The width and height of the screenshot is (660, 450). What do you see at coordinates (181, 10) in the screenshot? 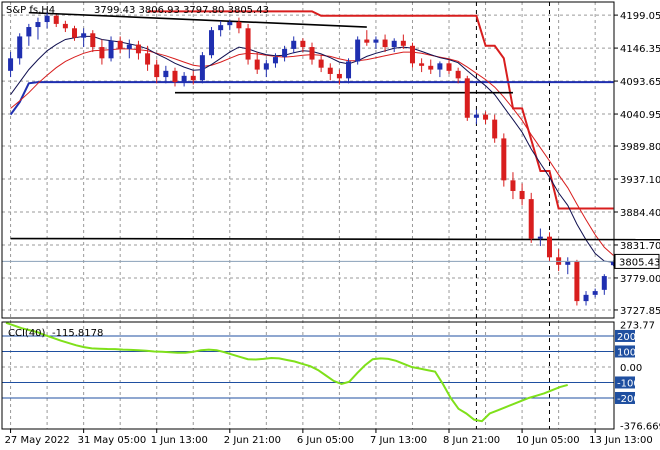
I see `header-ohlc: 3799.43 3806.93 3797.80 3805.43` at bounding box center [181, 10].